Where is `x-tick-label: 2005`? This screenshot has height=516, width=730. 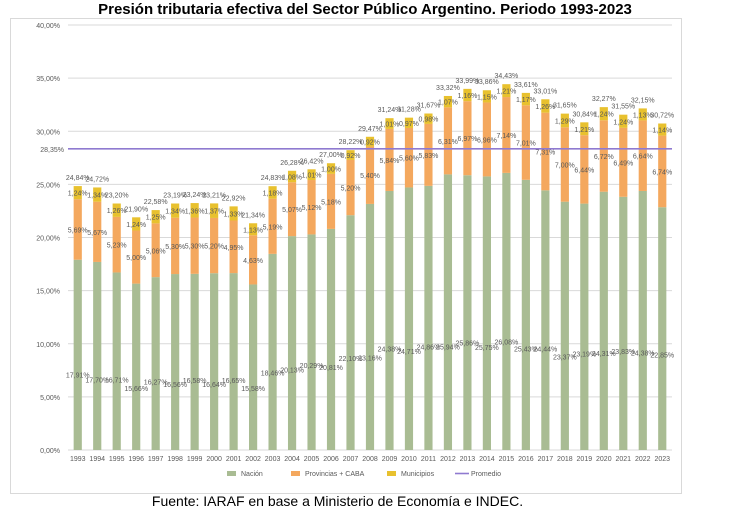 x-tick-label: 2005 is located at coordinates (312, 459).